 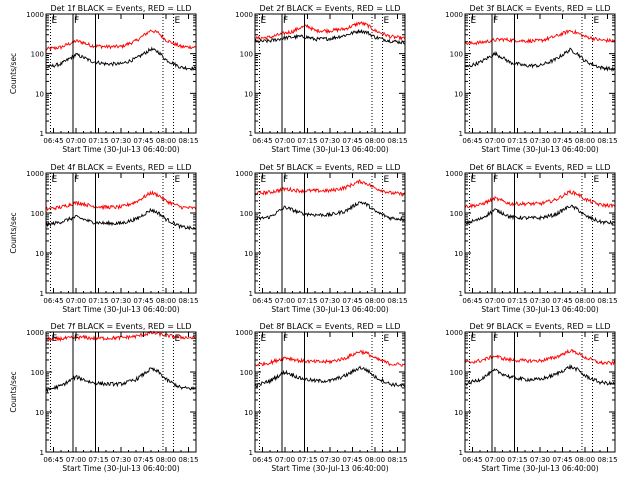 What do you see at coordinates (120, 326) in the screenshot?
I see `chart-title: Det 7f BLACK = Events, RED = LLD` at bounding box center [120, 326].